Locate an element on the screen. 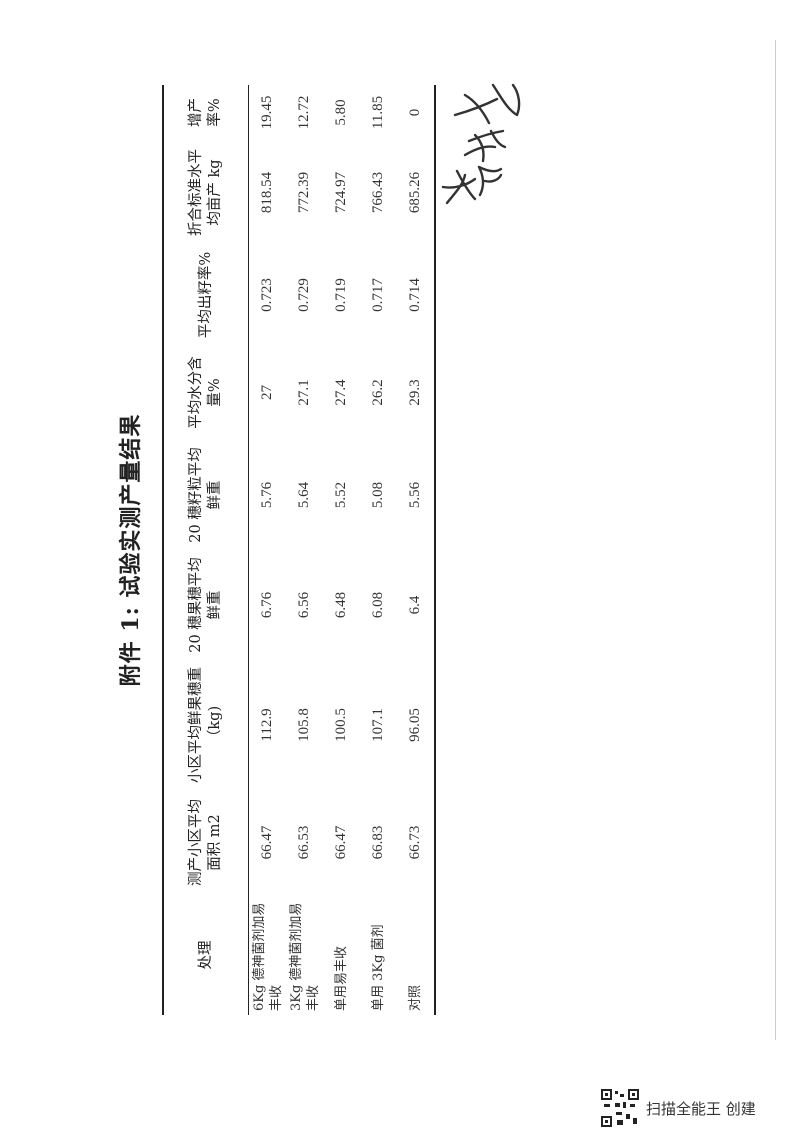 Image resolution: width=800 pixels, height=1132 pixels. treatment-cell: 单用 3Kg 菌剂 is located at coordinates (378, 967).